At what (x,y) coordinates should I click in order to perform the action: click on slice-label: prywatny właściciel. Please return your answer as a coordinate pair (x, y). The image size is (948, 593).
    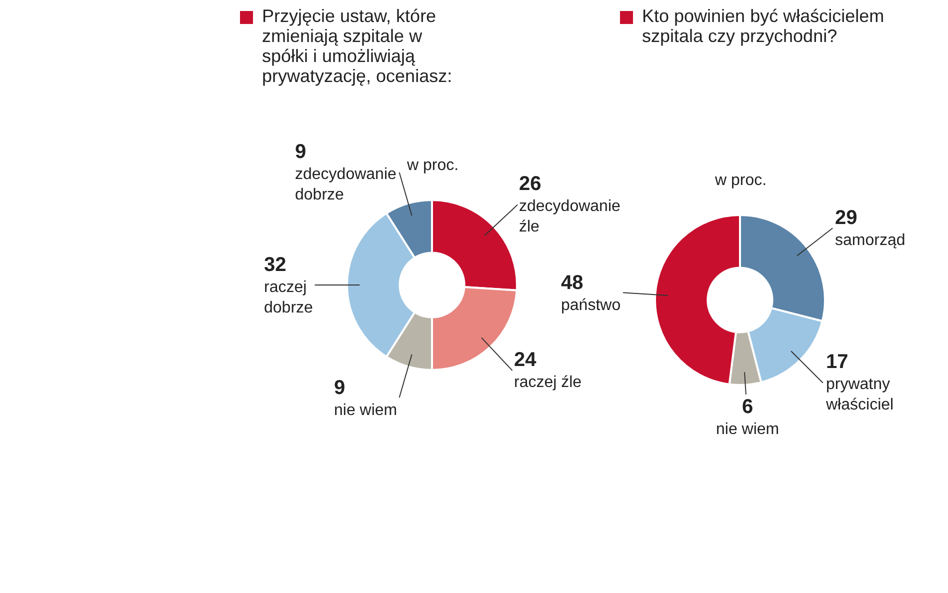
    Looking at the image, I should click on (859, 395).